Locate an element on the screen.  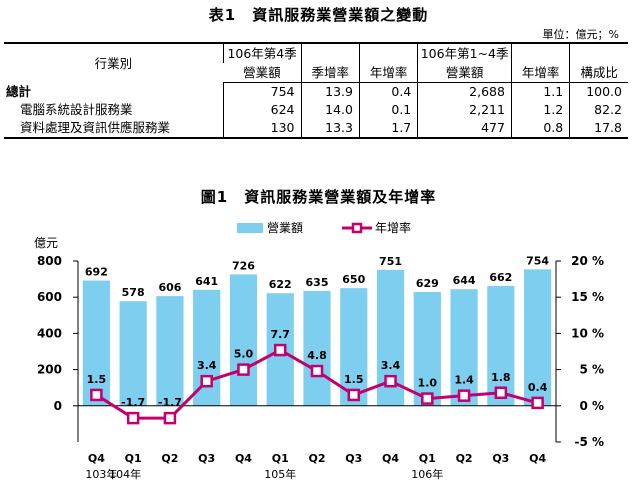
growth-value-label: 1.8 is located at coordinates (501, 377).